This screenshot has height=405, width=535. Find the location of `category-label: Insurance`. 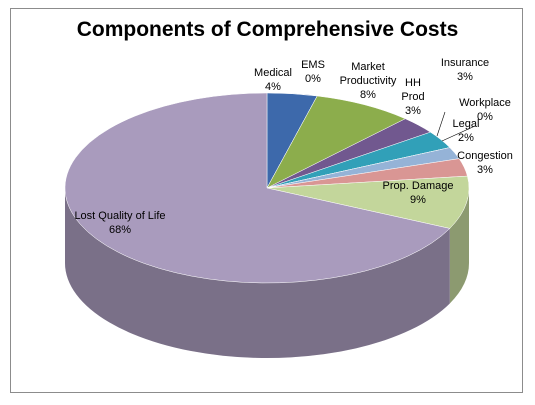

category-label: Insurance is located at coordinates (465, 63).